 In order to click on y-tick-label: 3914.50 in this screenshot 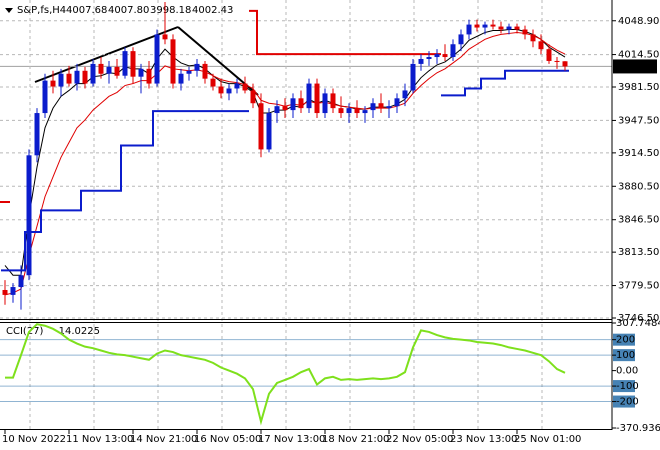, I will do `click(638, 153)`.